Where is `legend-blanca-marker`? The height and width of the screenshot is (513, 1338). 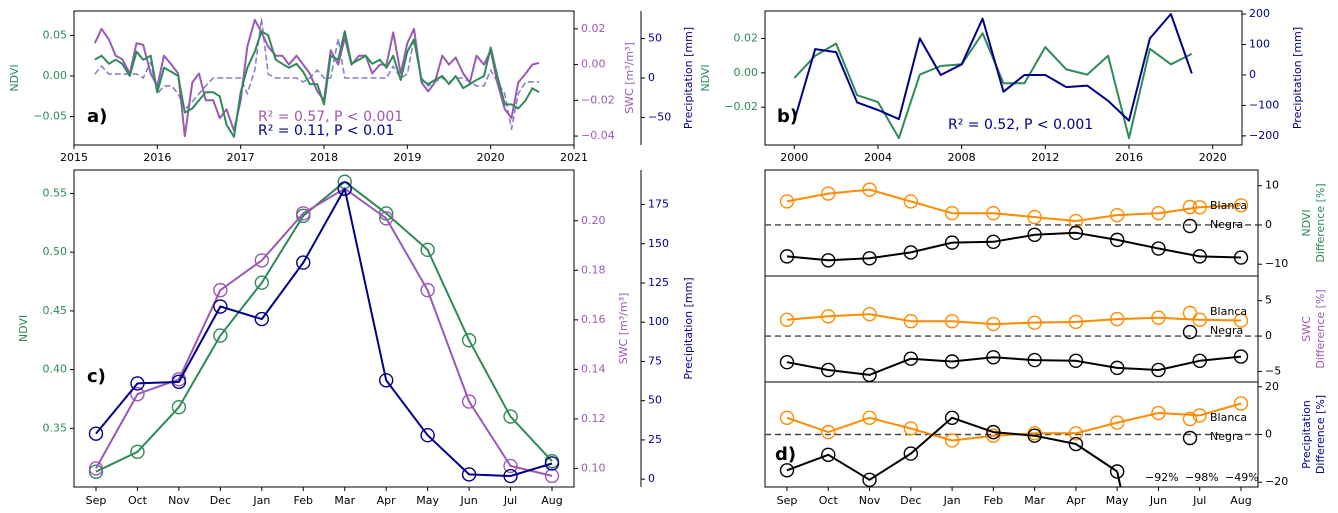
legend-blanca-marker is located at coordinates (1190, 419).